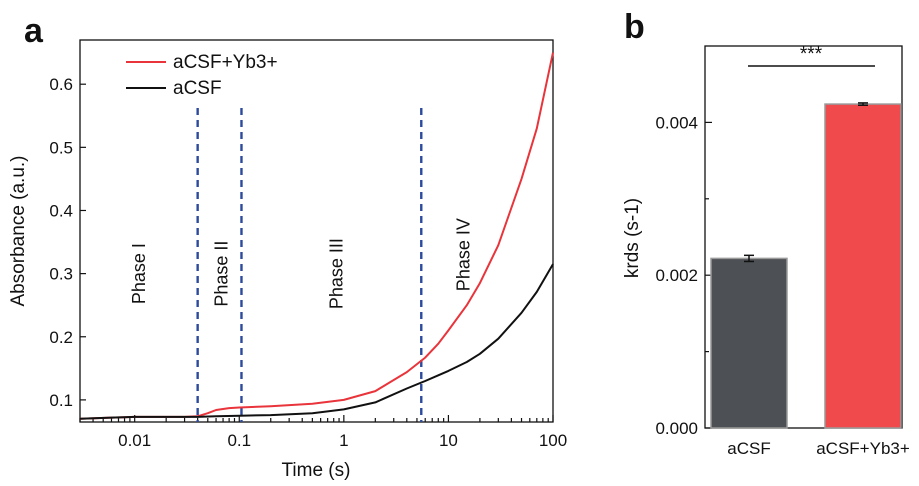  I want to click on y-tick-label: 0.002, so click(676, 275).